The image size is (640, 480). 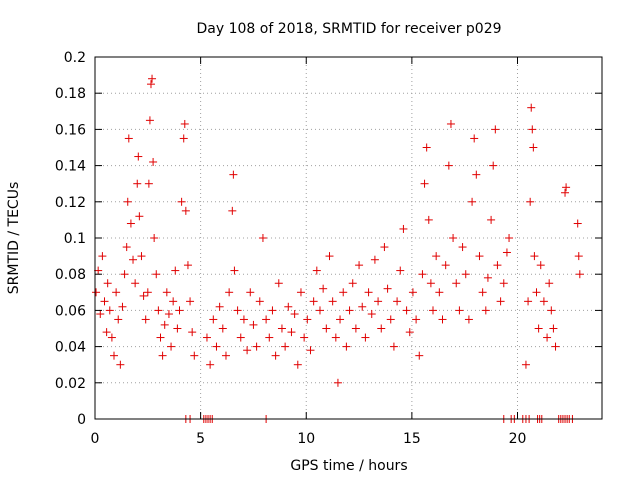 I want to click on y-axis-title: SRMTID / TECUs, so click(x=14, y=238).